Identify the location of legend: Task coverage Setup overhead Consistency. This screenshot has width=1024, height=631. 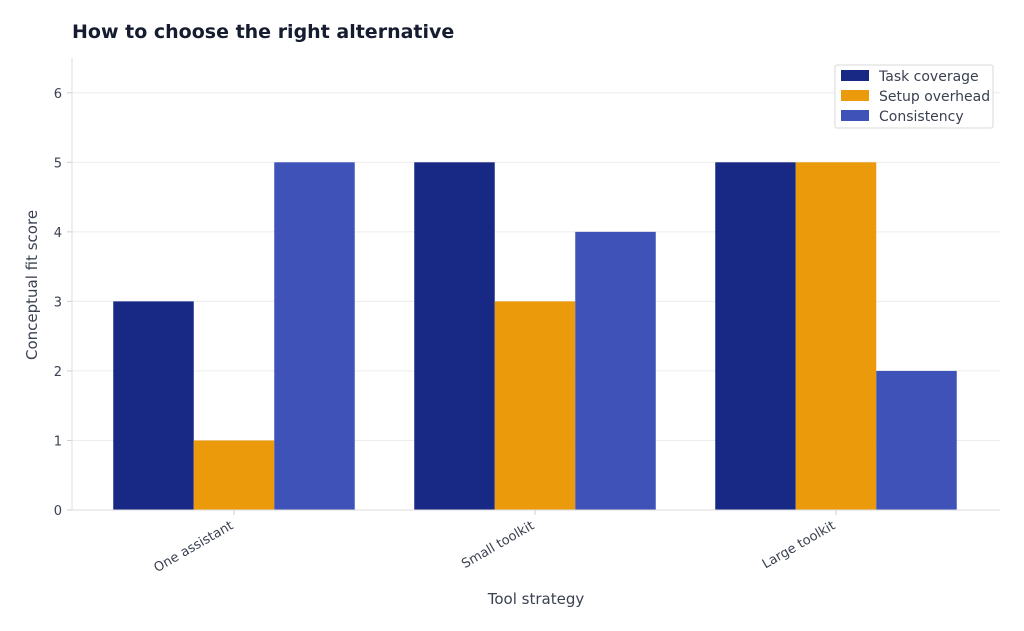
(914, 96).